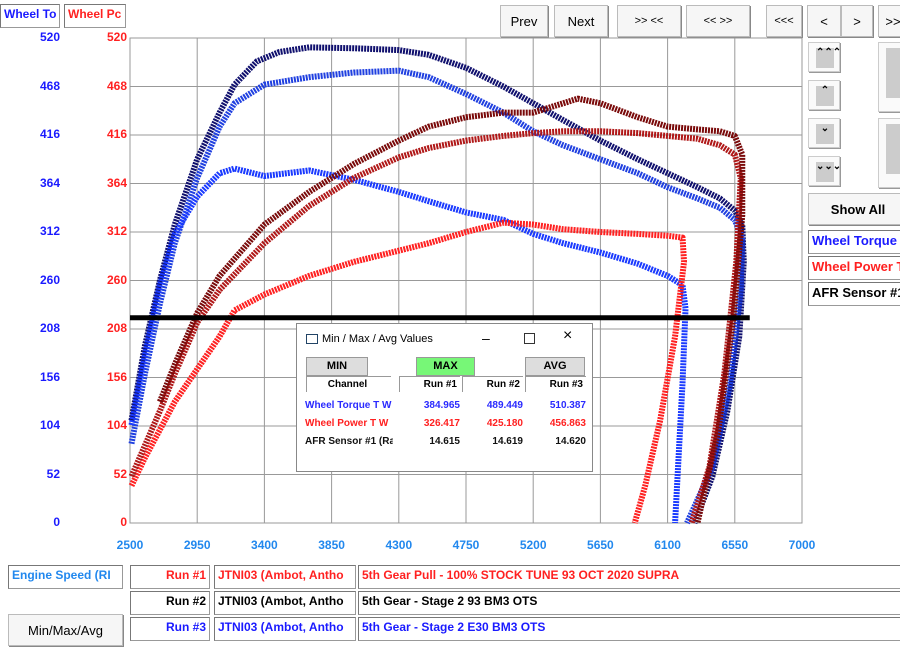  What do you see at coordinates (49, 182) in the screenshot?
I see `torque-y-tick: 364` at bounding box center [49, 182].